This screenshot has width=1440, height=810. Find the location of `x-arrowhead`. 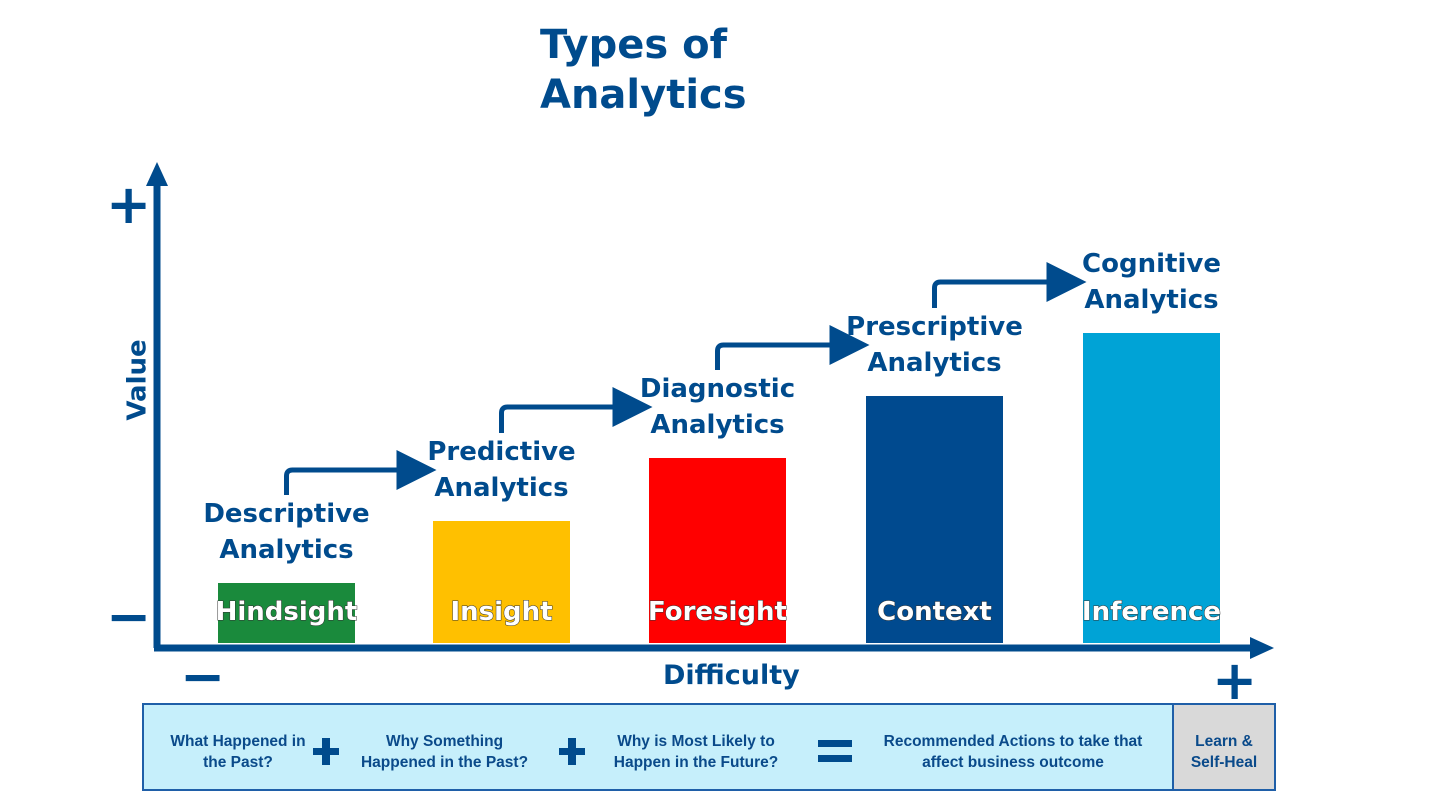

x-arrowhead is located at coordinates (1262, 648).